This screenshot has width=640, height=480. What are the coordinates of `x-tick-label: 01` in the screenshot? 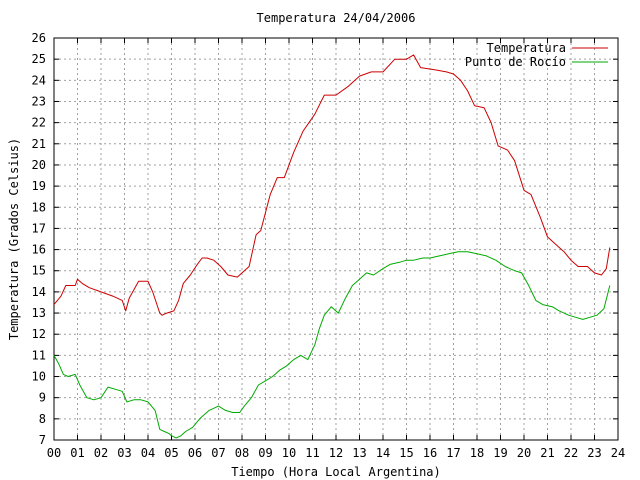 It's located at (77, 453).